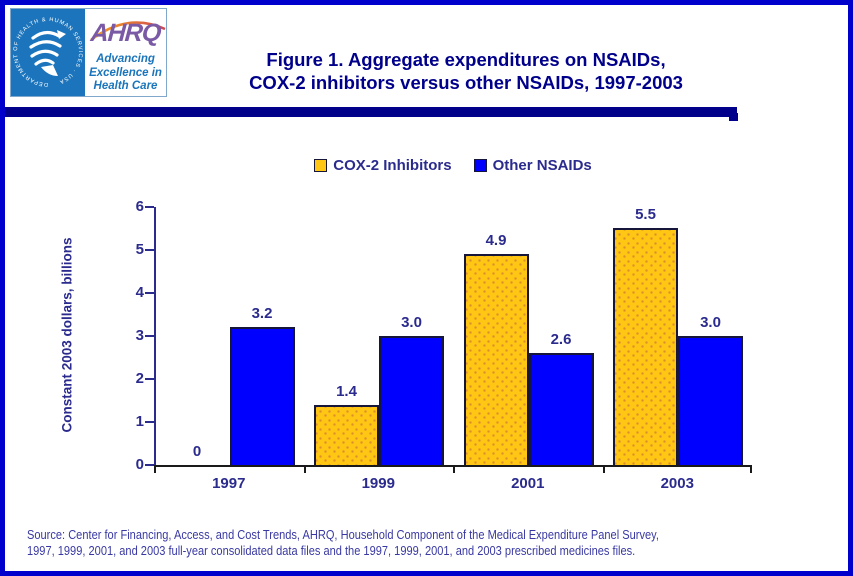 The image size is (853, 576). What do you see at coordinates (139, 421) in the screenshot?
I see `y-axis-tick-label: 1` at bounding box center [139, 421].